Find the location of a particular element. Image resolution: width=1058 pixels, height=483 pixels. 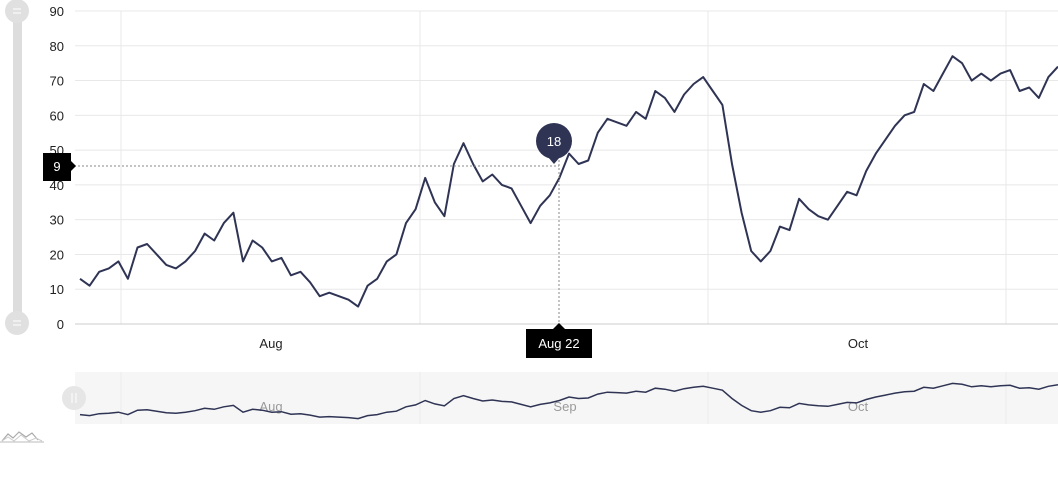

vertical-scrollbar is located at coordinates (17, 167).